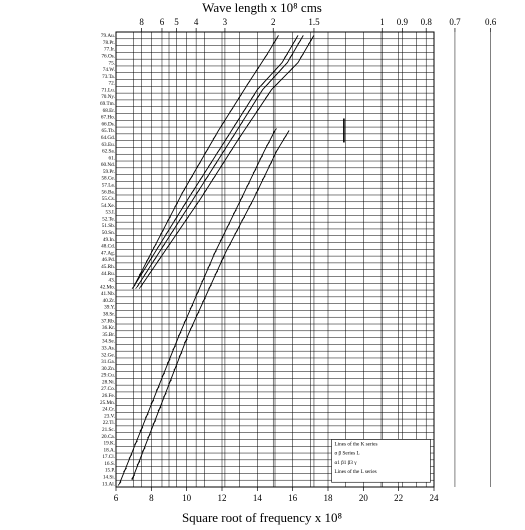 The height and width of the screenshot is (530, 525). What do you see at coordinates (109, 444) in the screenshot?
I see `element-label: 19.K.` at bounding box center [109, 444].